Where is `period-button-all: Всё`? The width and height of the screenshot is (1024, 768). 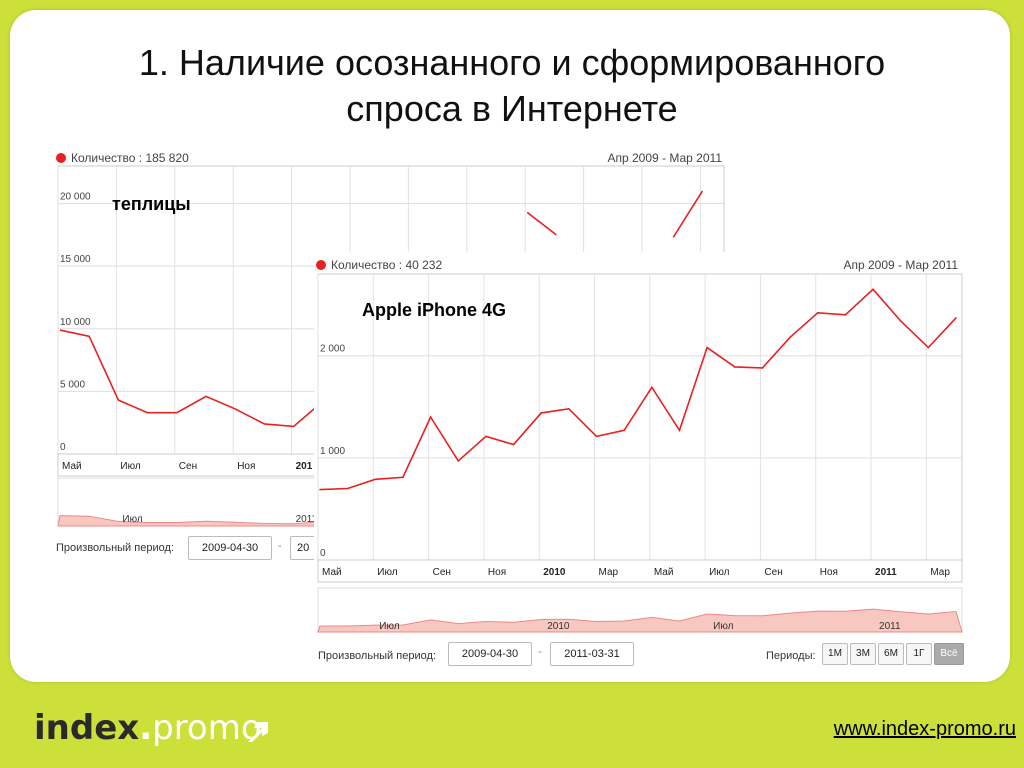
period-button-all: Всё is located at coordinates (949, 654).